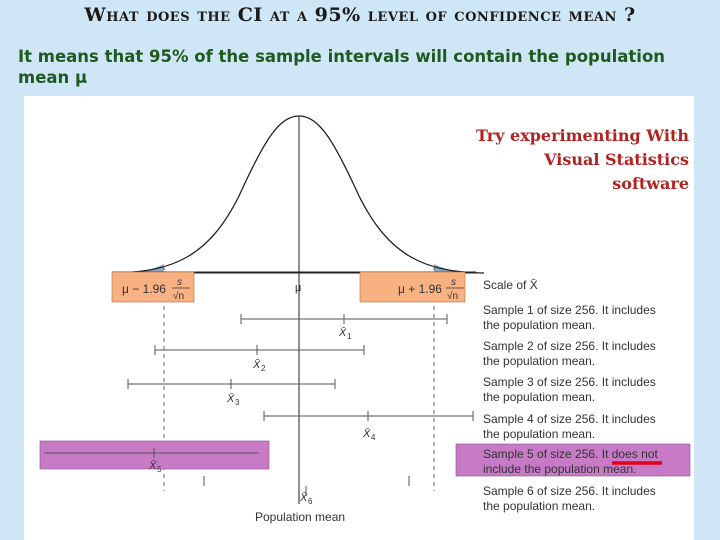 This screenshot has width=720, height=540. Describe the element at coordinates (539, 397) in the screenshot. I see `sample-3-line2: the population mean.` at that location.